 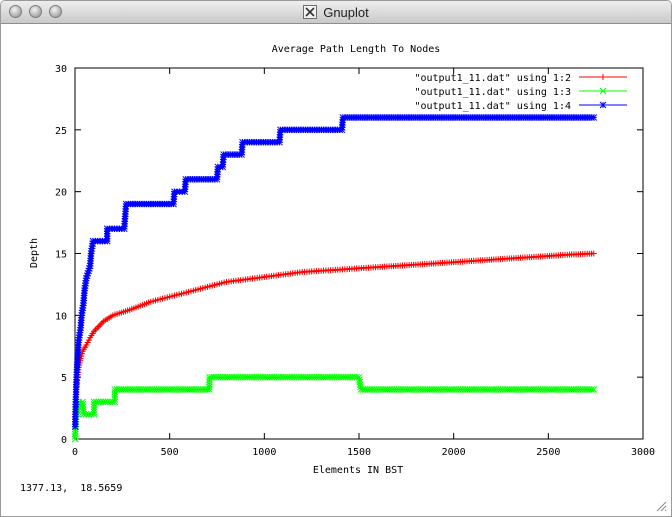 I want to click on series-2-line, so click(x=334, y=408).